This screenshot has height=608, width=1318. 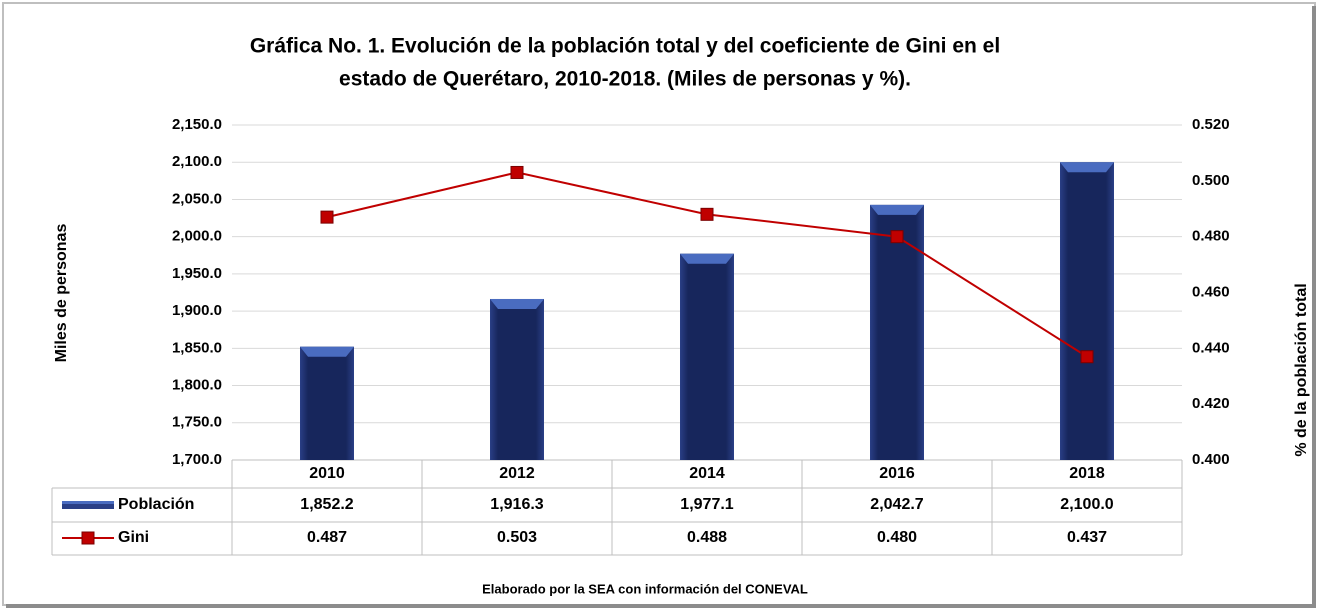 What do you see at coordinates (61, 293) in the screenshot?
I see `y-axis-label: Miles de personas` at bounding box center [61, 293].